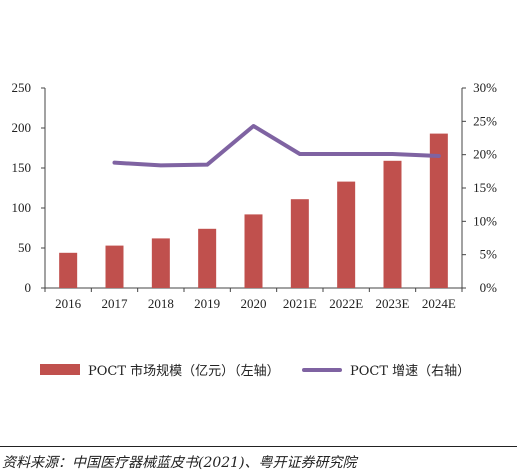  What do you see at coordinates (489, 254) in the screenshot?
I see `right-axis-tick-label: 5%` at bounding box center [489, 254].